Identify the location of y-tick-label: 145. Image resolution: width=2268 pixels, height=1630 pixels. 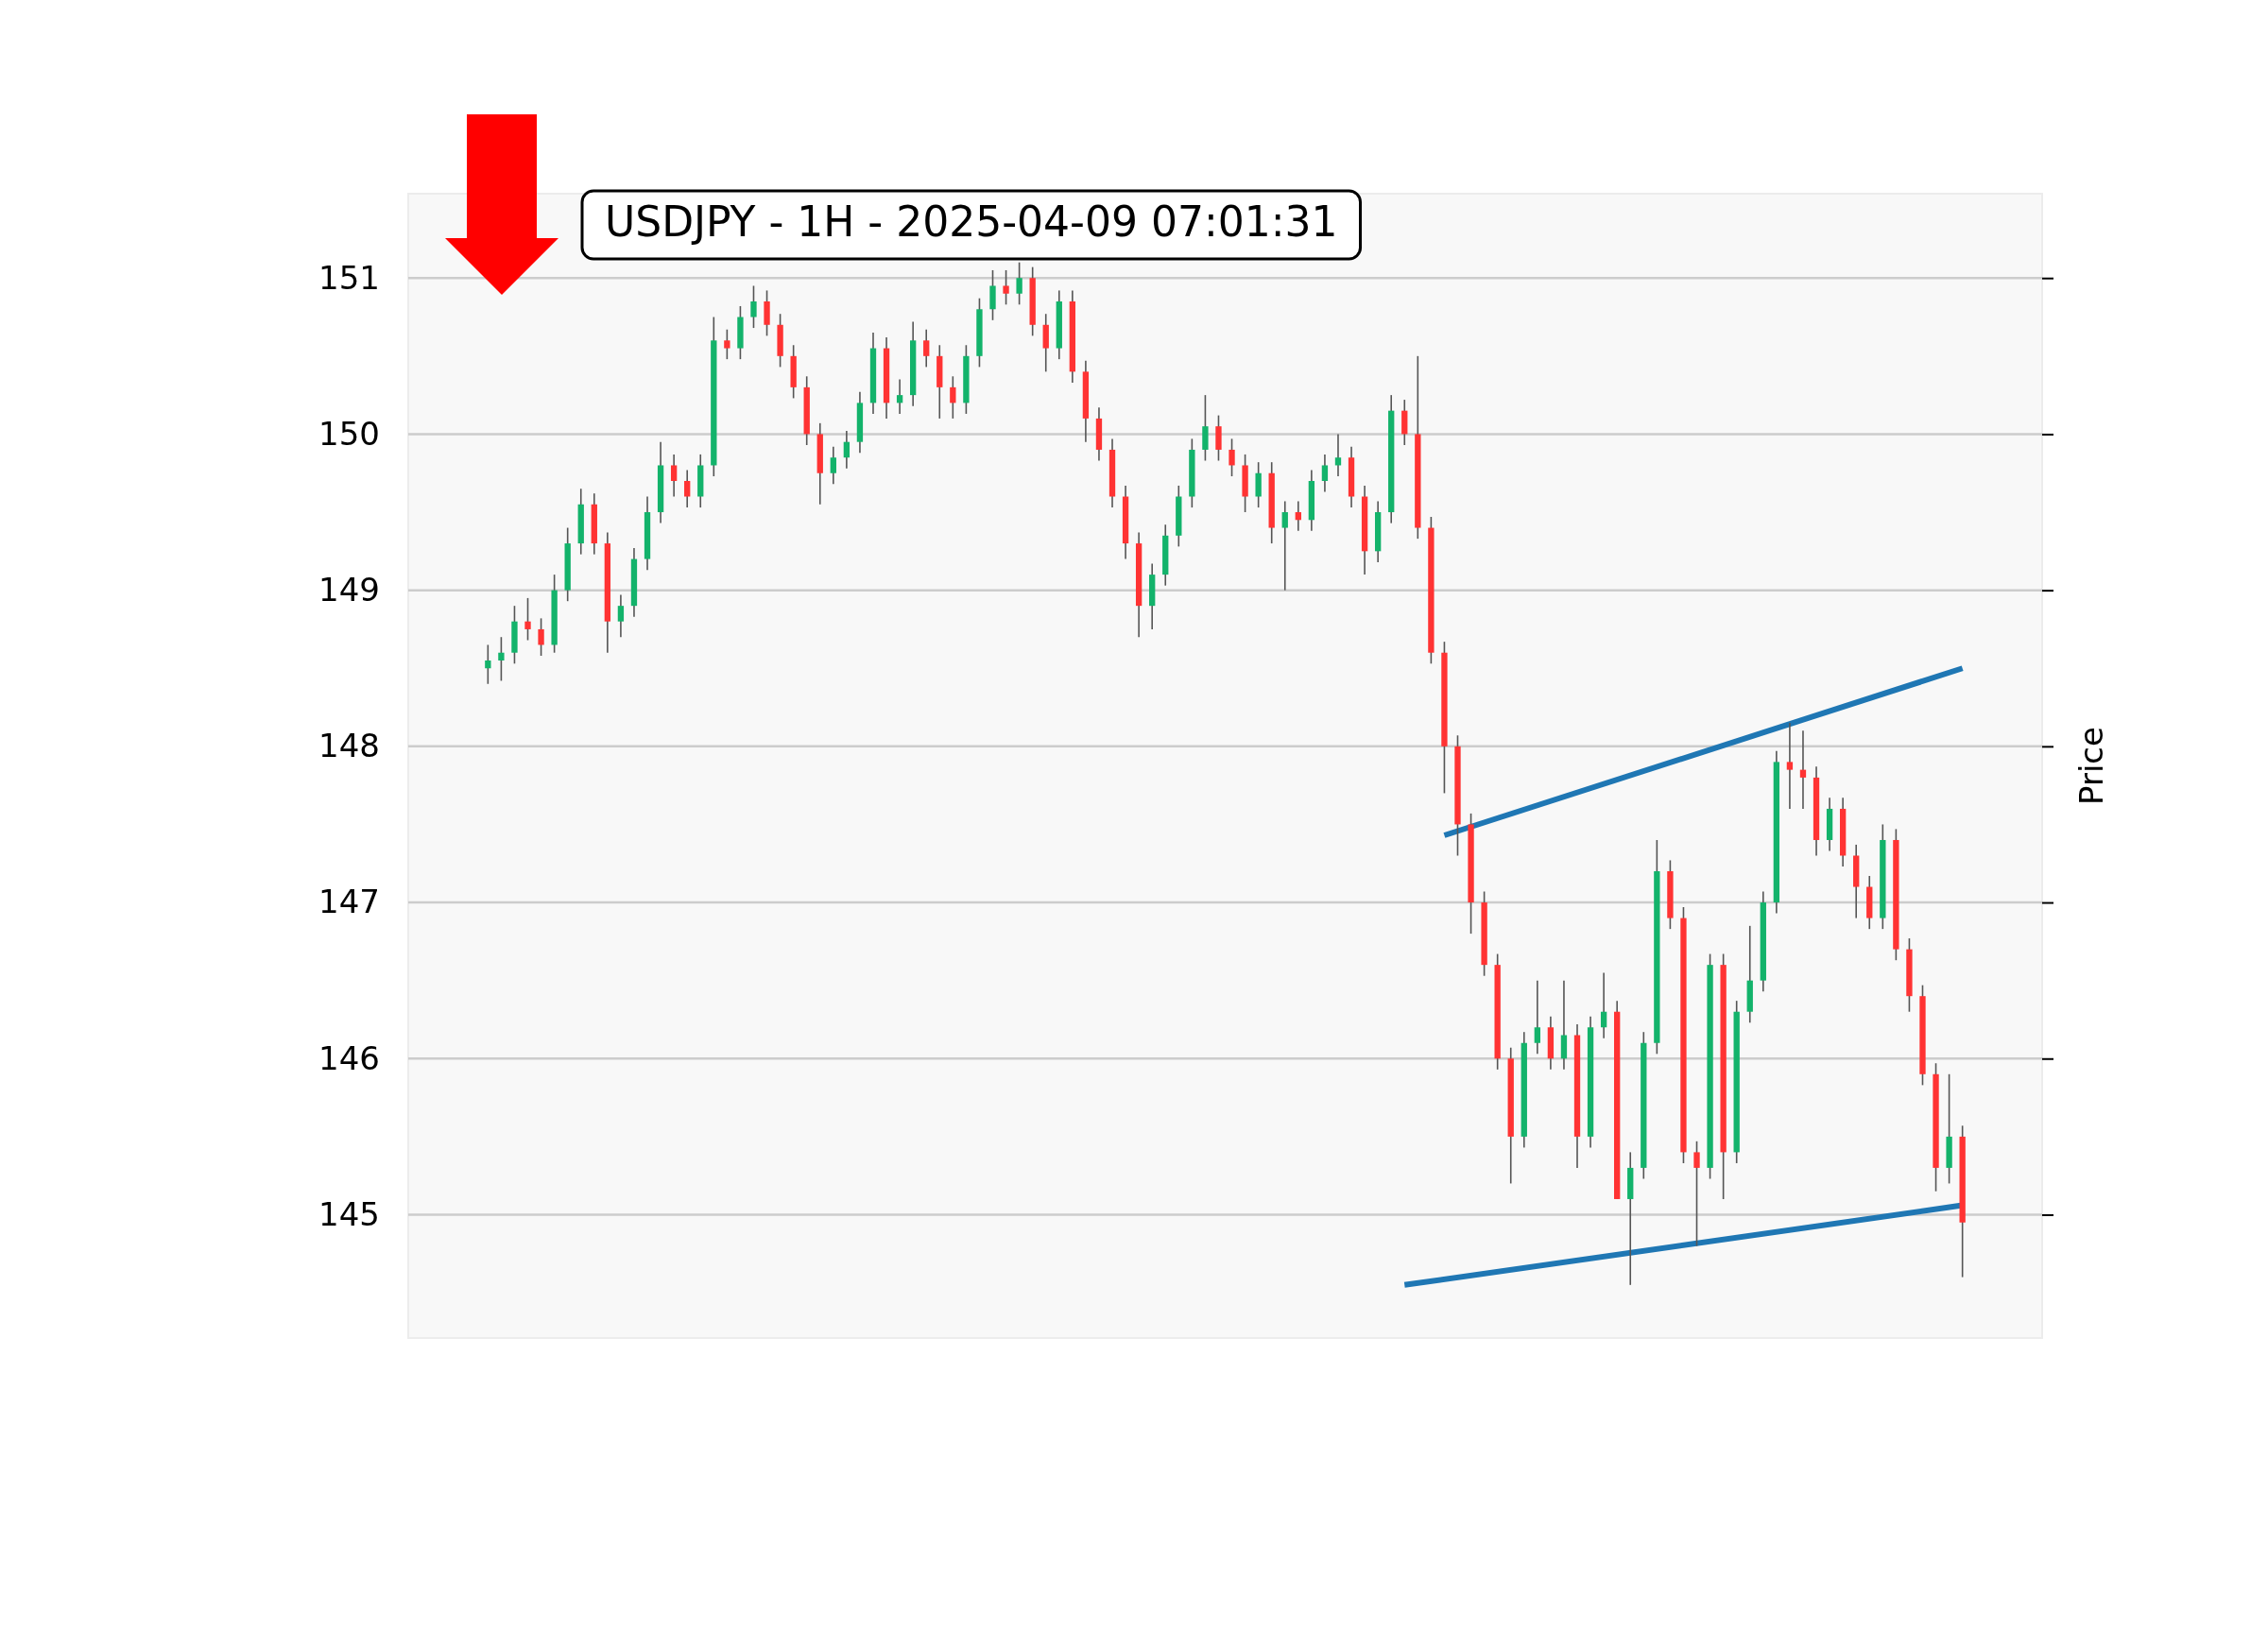
(349, 1214).